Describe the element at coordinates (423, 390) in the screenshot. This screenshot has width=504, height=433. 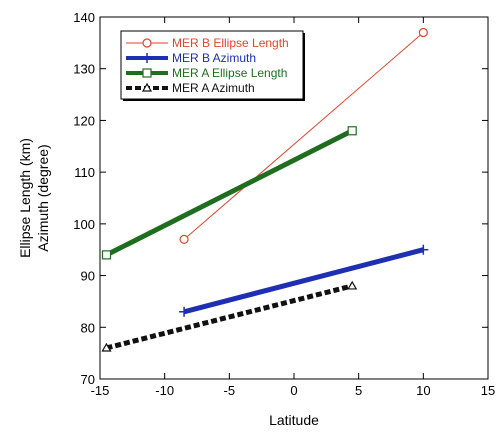
I see `x-tick-label: 10` at that location.